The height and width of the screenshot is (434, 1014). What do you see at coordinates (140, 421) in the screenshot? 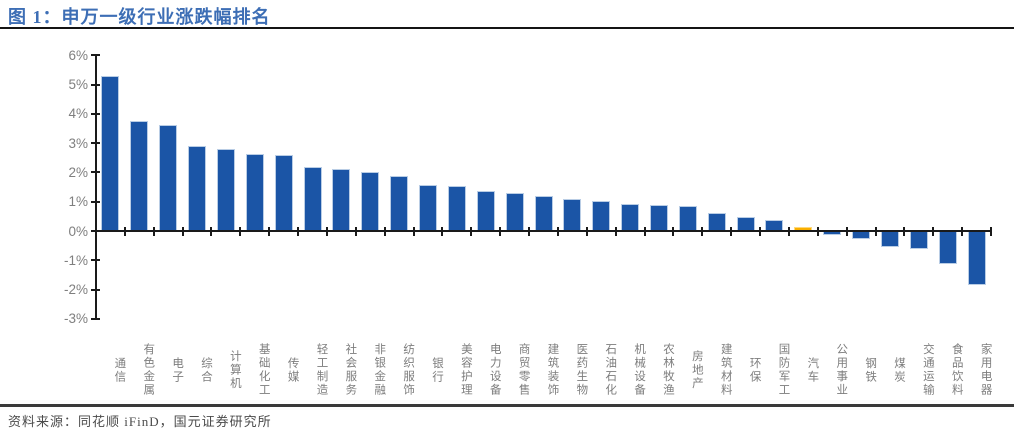
I see `source-note: 资料来源：同花顺 iFinD，国元证券研究所` at bounding box center [140, 421].